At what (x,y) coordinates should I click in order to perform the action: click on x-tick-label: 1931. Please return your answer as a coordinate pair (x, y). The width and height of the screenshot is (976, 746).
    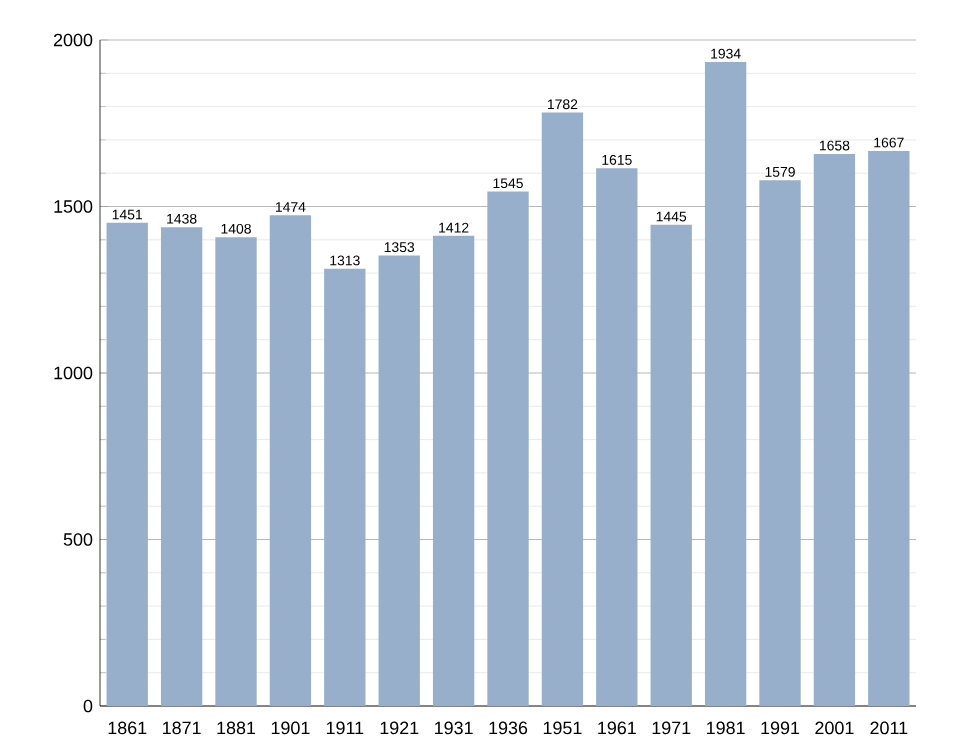
    Looking at the image, I should click on (454, 728).